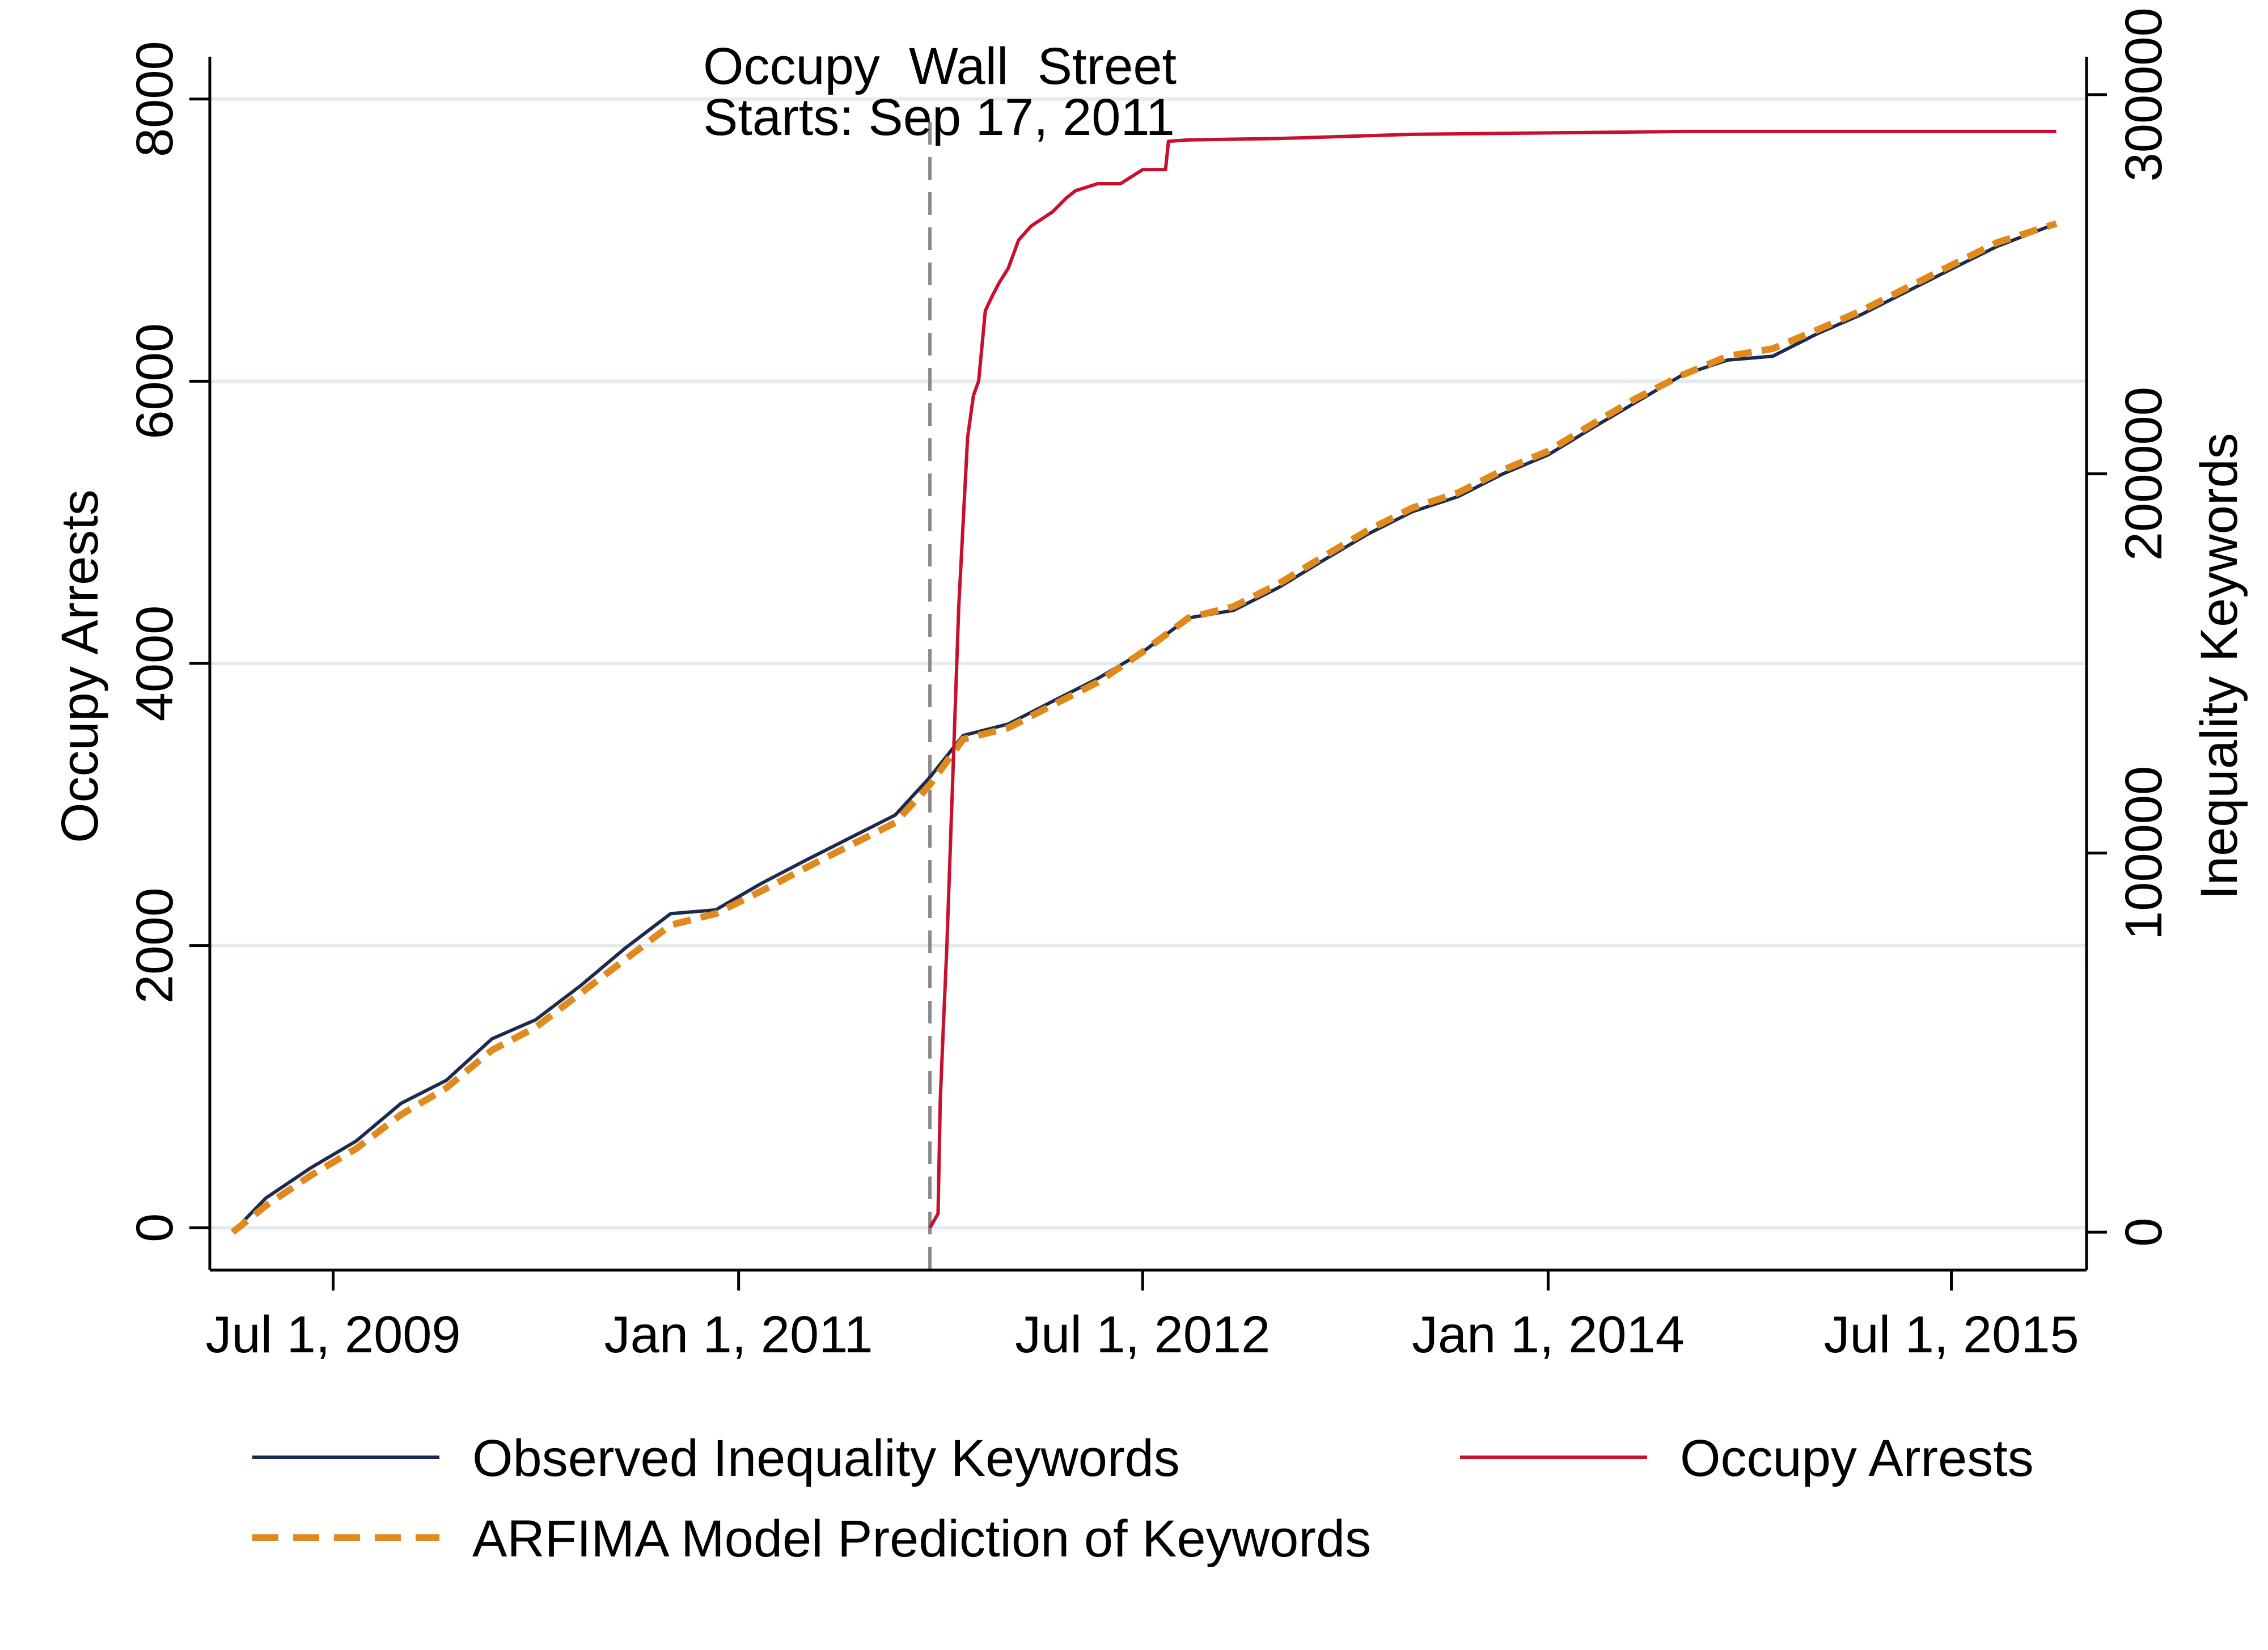 The width and height of the screenshot is (2268, 1650). Describe the element at coordinates (80, 666) in the screenshot. I see `left-y-axis-title: Occupy Arrests` at that location.